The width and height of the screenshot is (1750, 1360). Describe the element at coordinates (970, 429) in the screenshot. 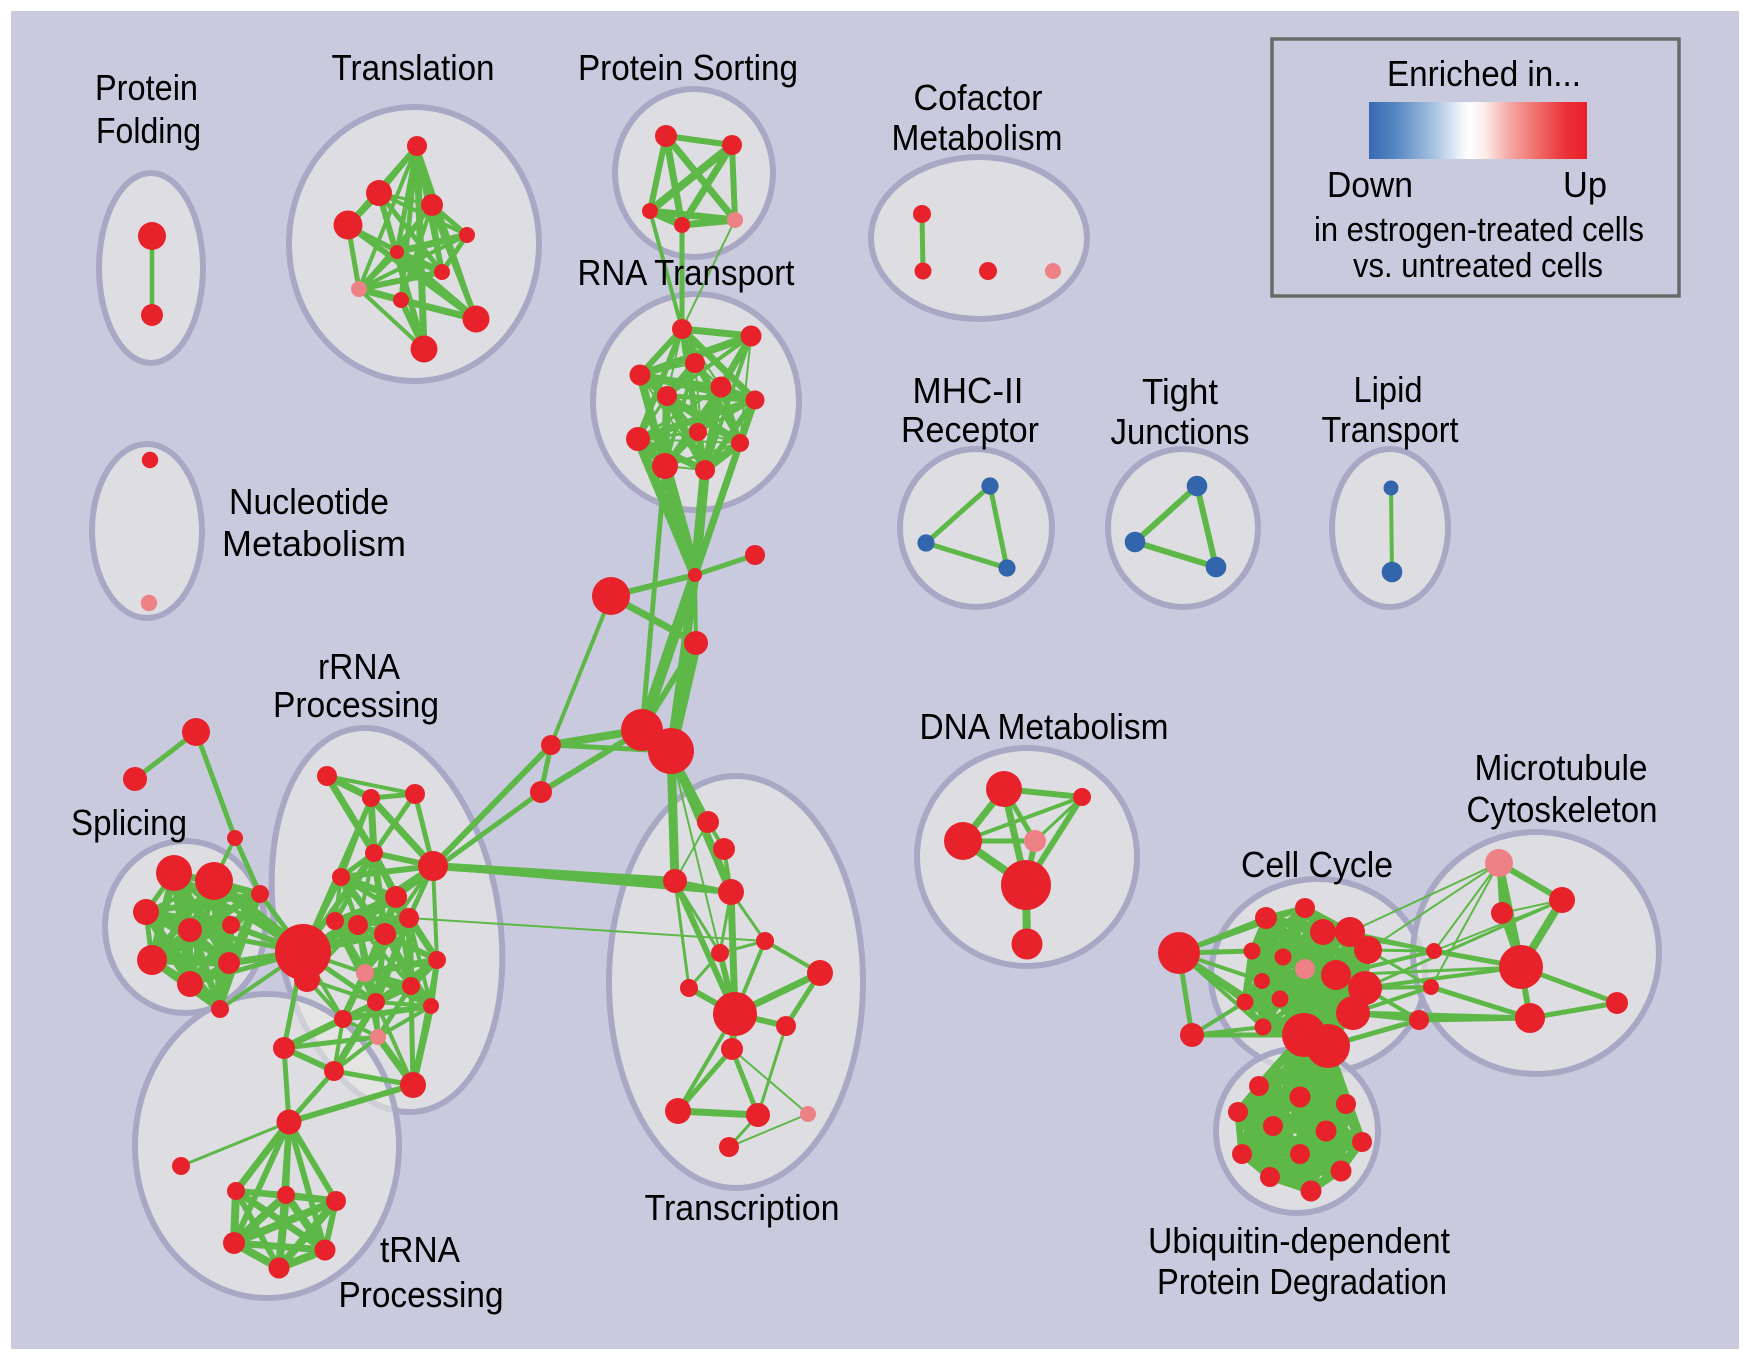

I see `svg-text: Receptor` at that location.